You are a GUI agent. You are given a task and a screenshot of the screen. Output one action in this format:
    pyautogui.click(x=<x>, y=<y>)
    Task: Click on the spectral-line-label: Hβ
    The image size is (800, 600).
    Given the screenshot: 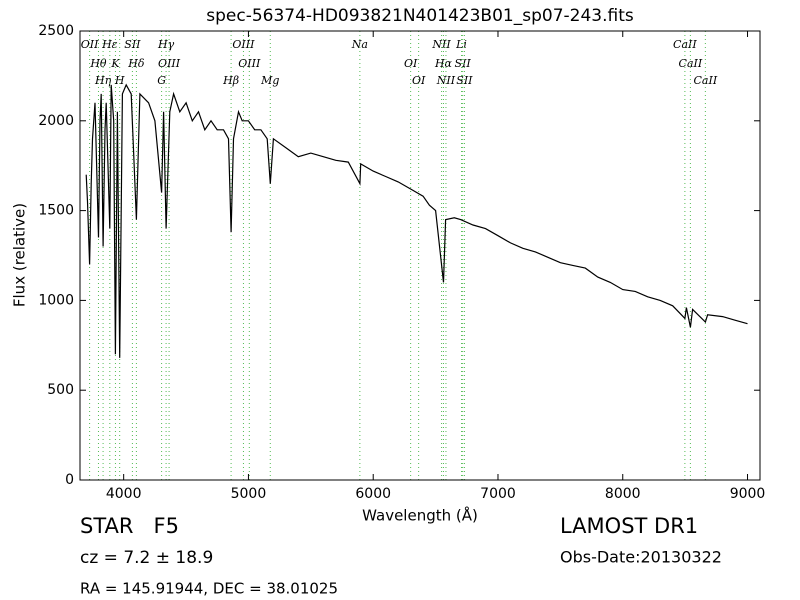 What is the action you would take?
    pyautogui.click(x=230, y=80)
    